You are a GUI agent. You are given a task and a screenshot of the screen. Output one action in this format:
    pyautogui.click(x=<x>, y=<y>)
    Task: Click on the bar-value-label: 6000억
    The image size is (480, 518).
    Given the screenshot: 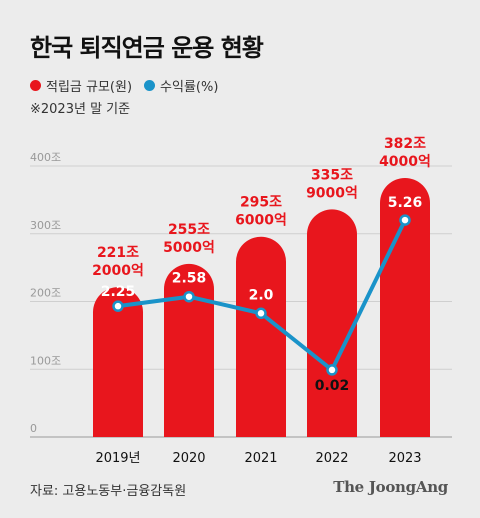 What is the action you would take?
    pyautogui.click(x=261, y=221)
    